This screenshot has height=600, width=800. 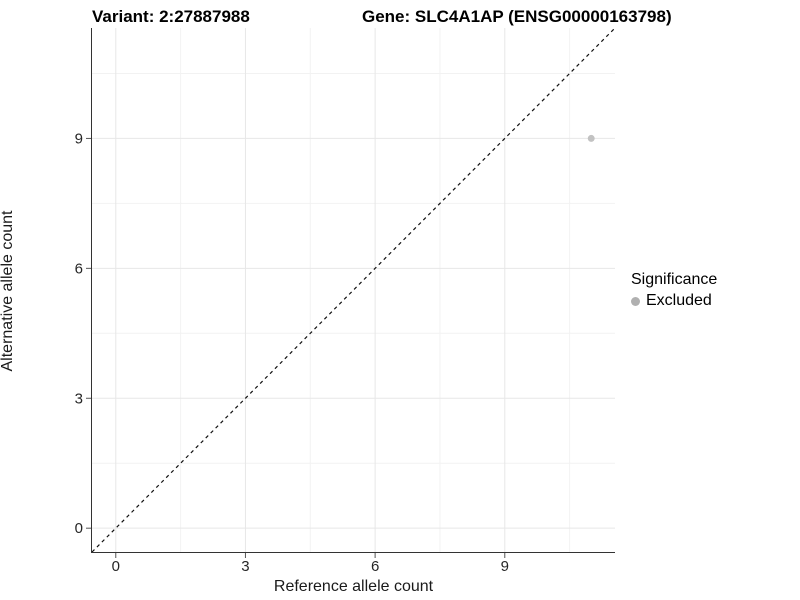 What do you see at coordinates (591, 138) in the screenshot?
I see `data-point` at bounding box center [591, 138].